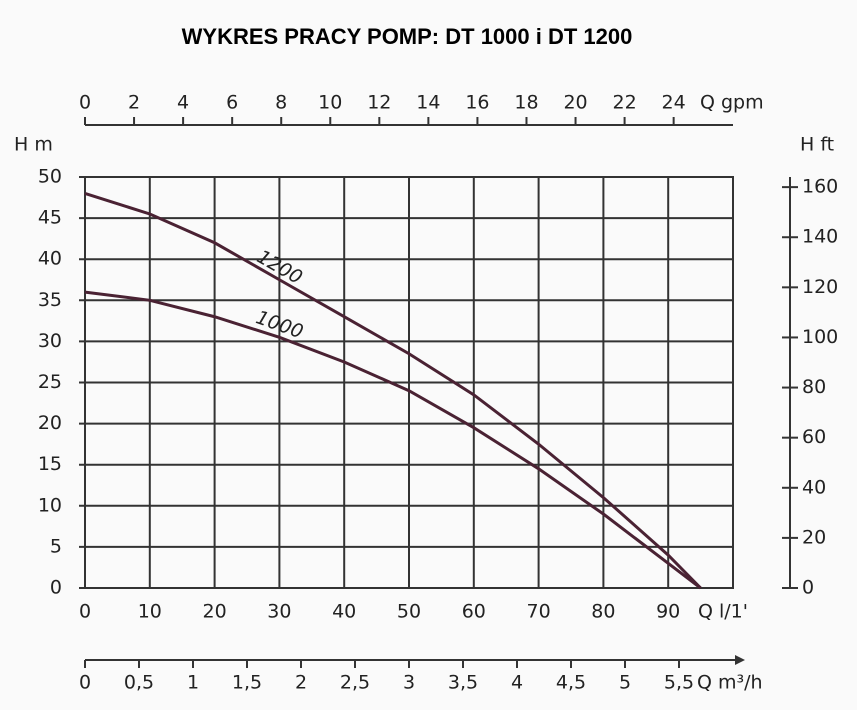 The width and height of the screenshot is (857, 710). What do you see at coordinates (85, 683) in the screenshot?
I see `x3-tick-label: 0` at bounding box center [85, 683].